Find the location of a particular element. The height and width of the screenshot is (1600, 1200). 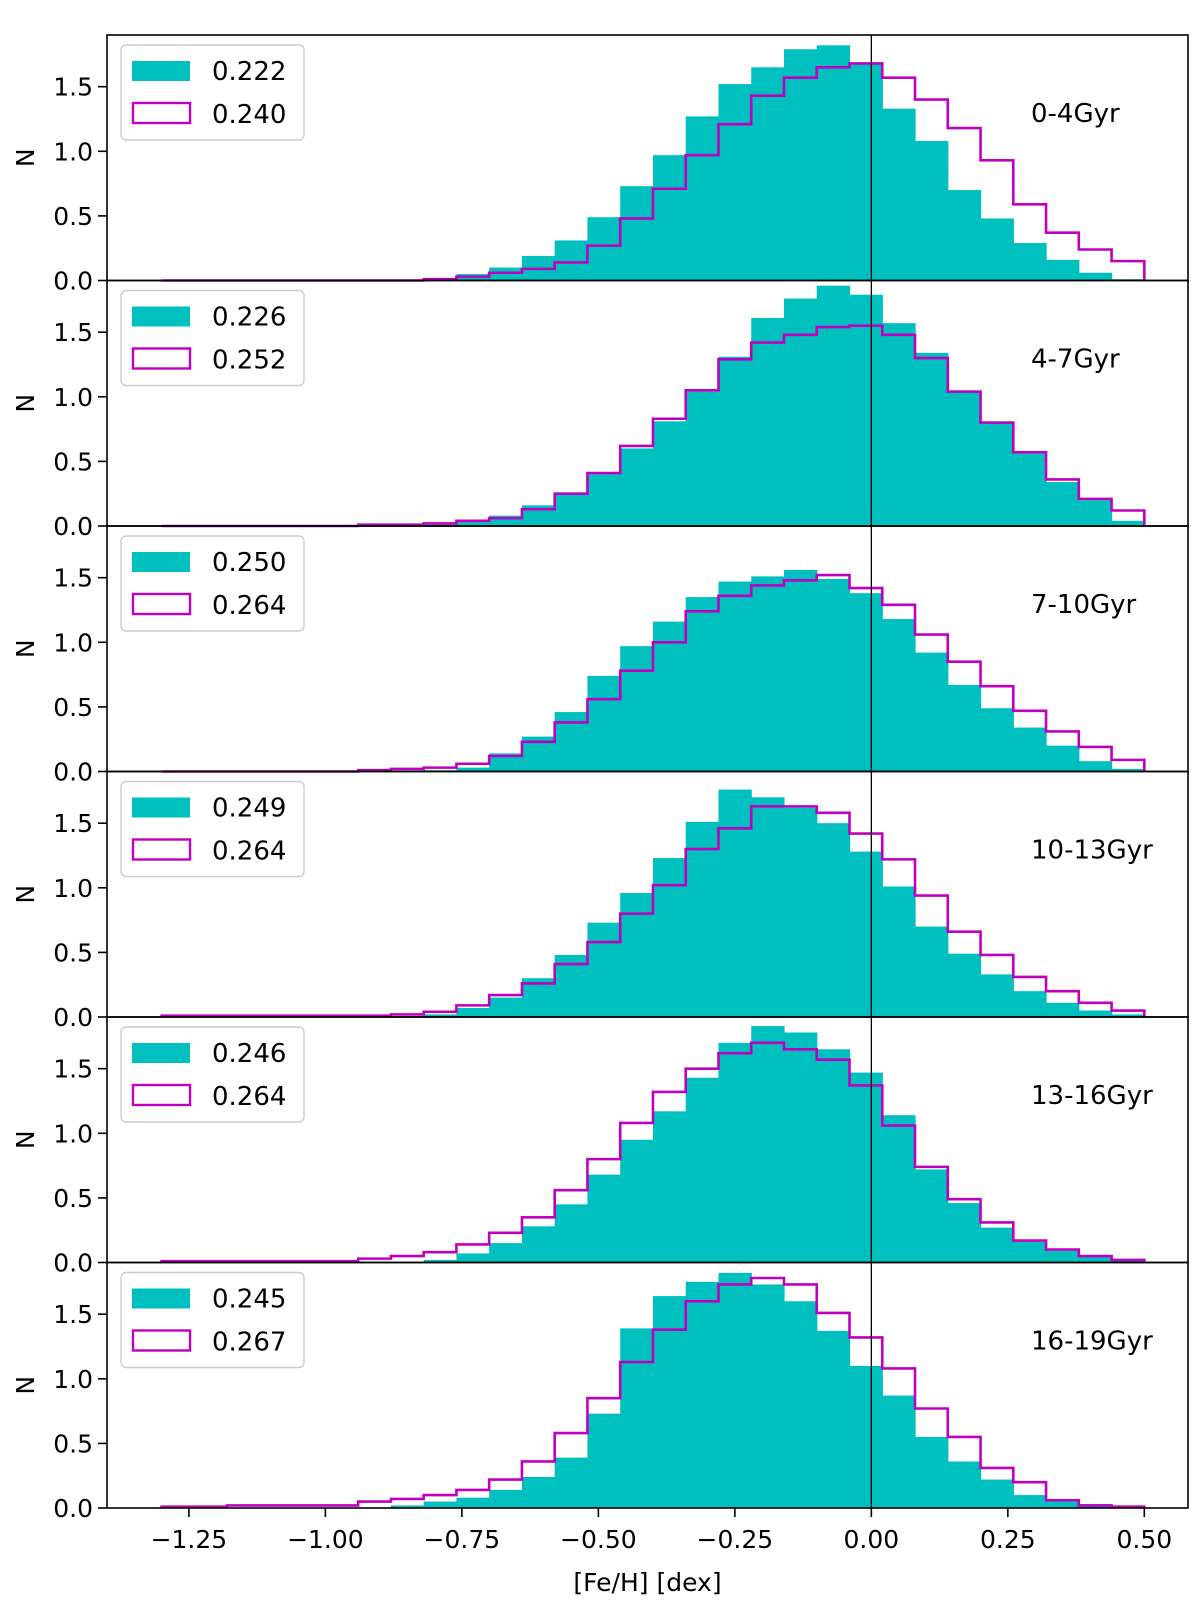

y-tick-label: 0.5 is located at coordinates (73, 707).